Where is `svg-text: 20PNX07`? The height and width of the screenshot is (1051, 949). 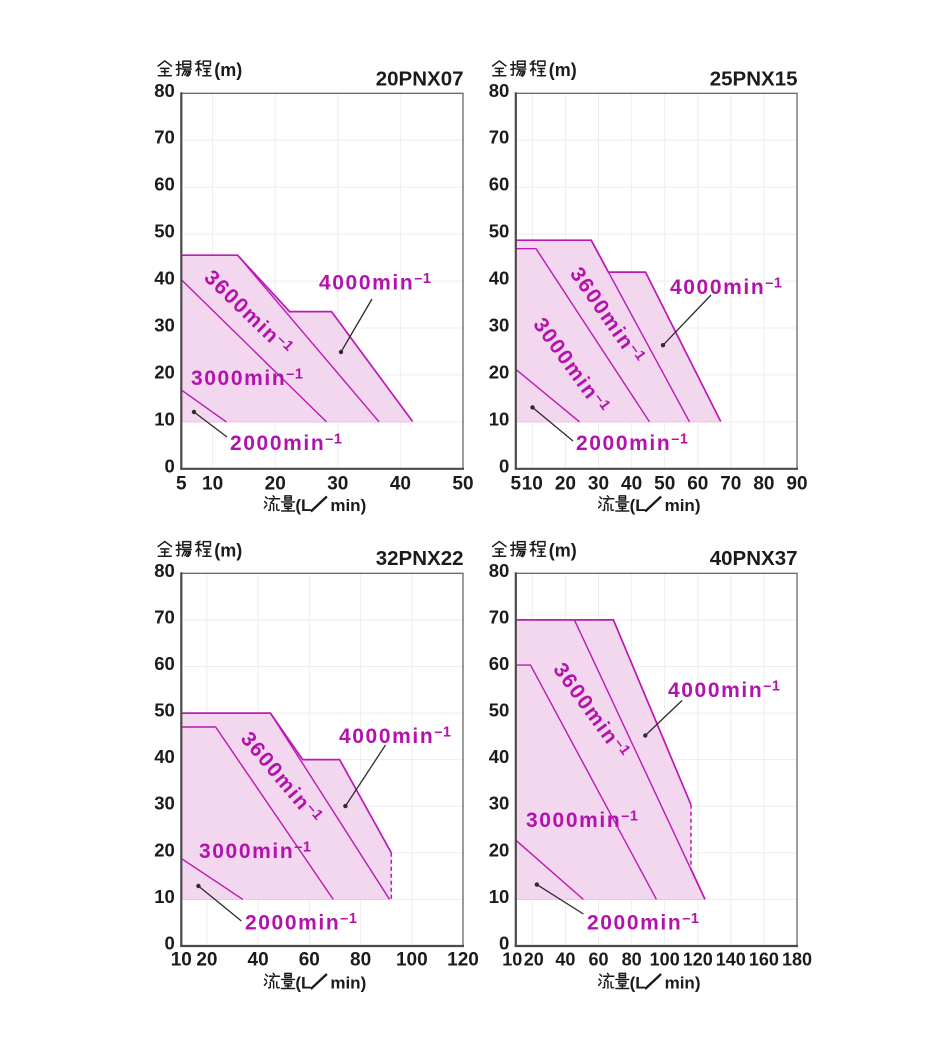
svg-text: 20PNX07 is located at coordinates (420, 79).